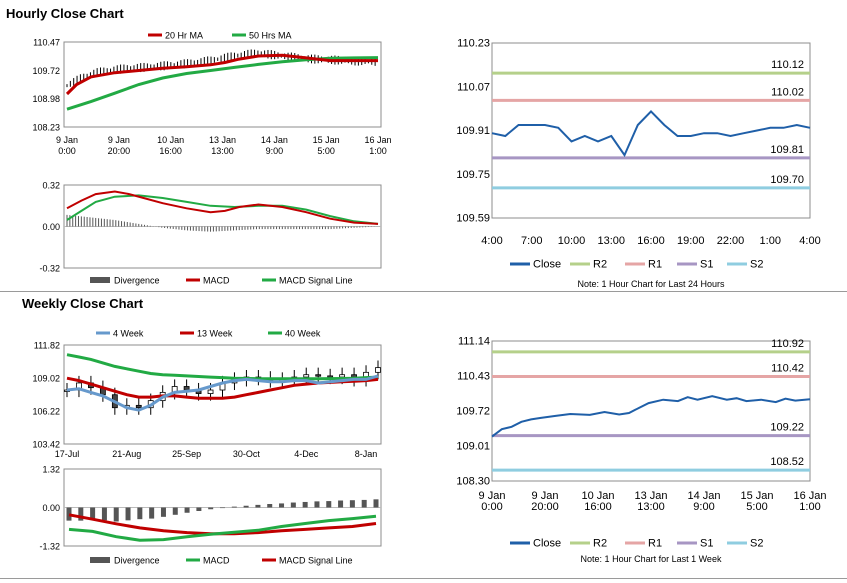 This screenshot has width=847, height=583. Describe the element at coordinates (651, 284) in the screenshot. I see `hourly-24h-note: Note: 1 Hour Chart for Last 24 Hours` at that location.